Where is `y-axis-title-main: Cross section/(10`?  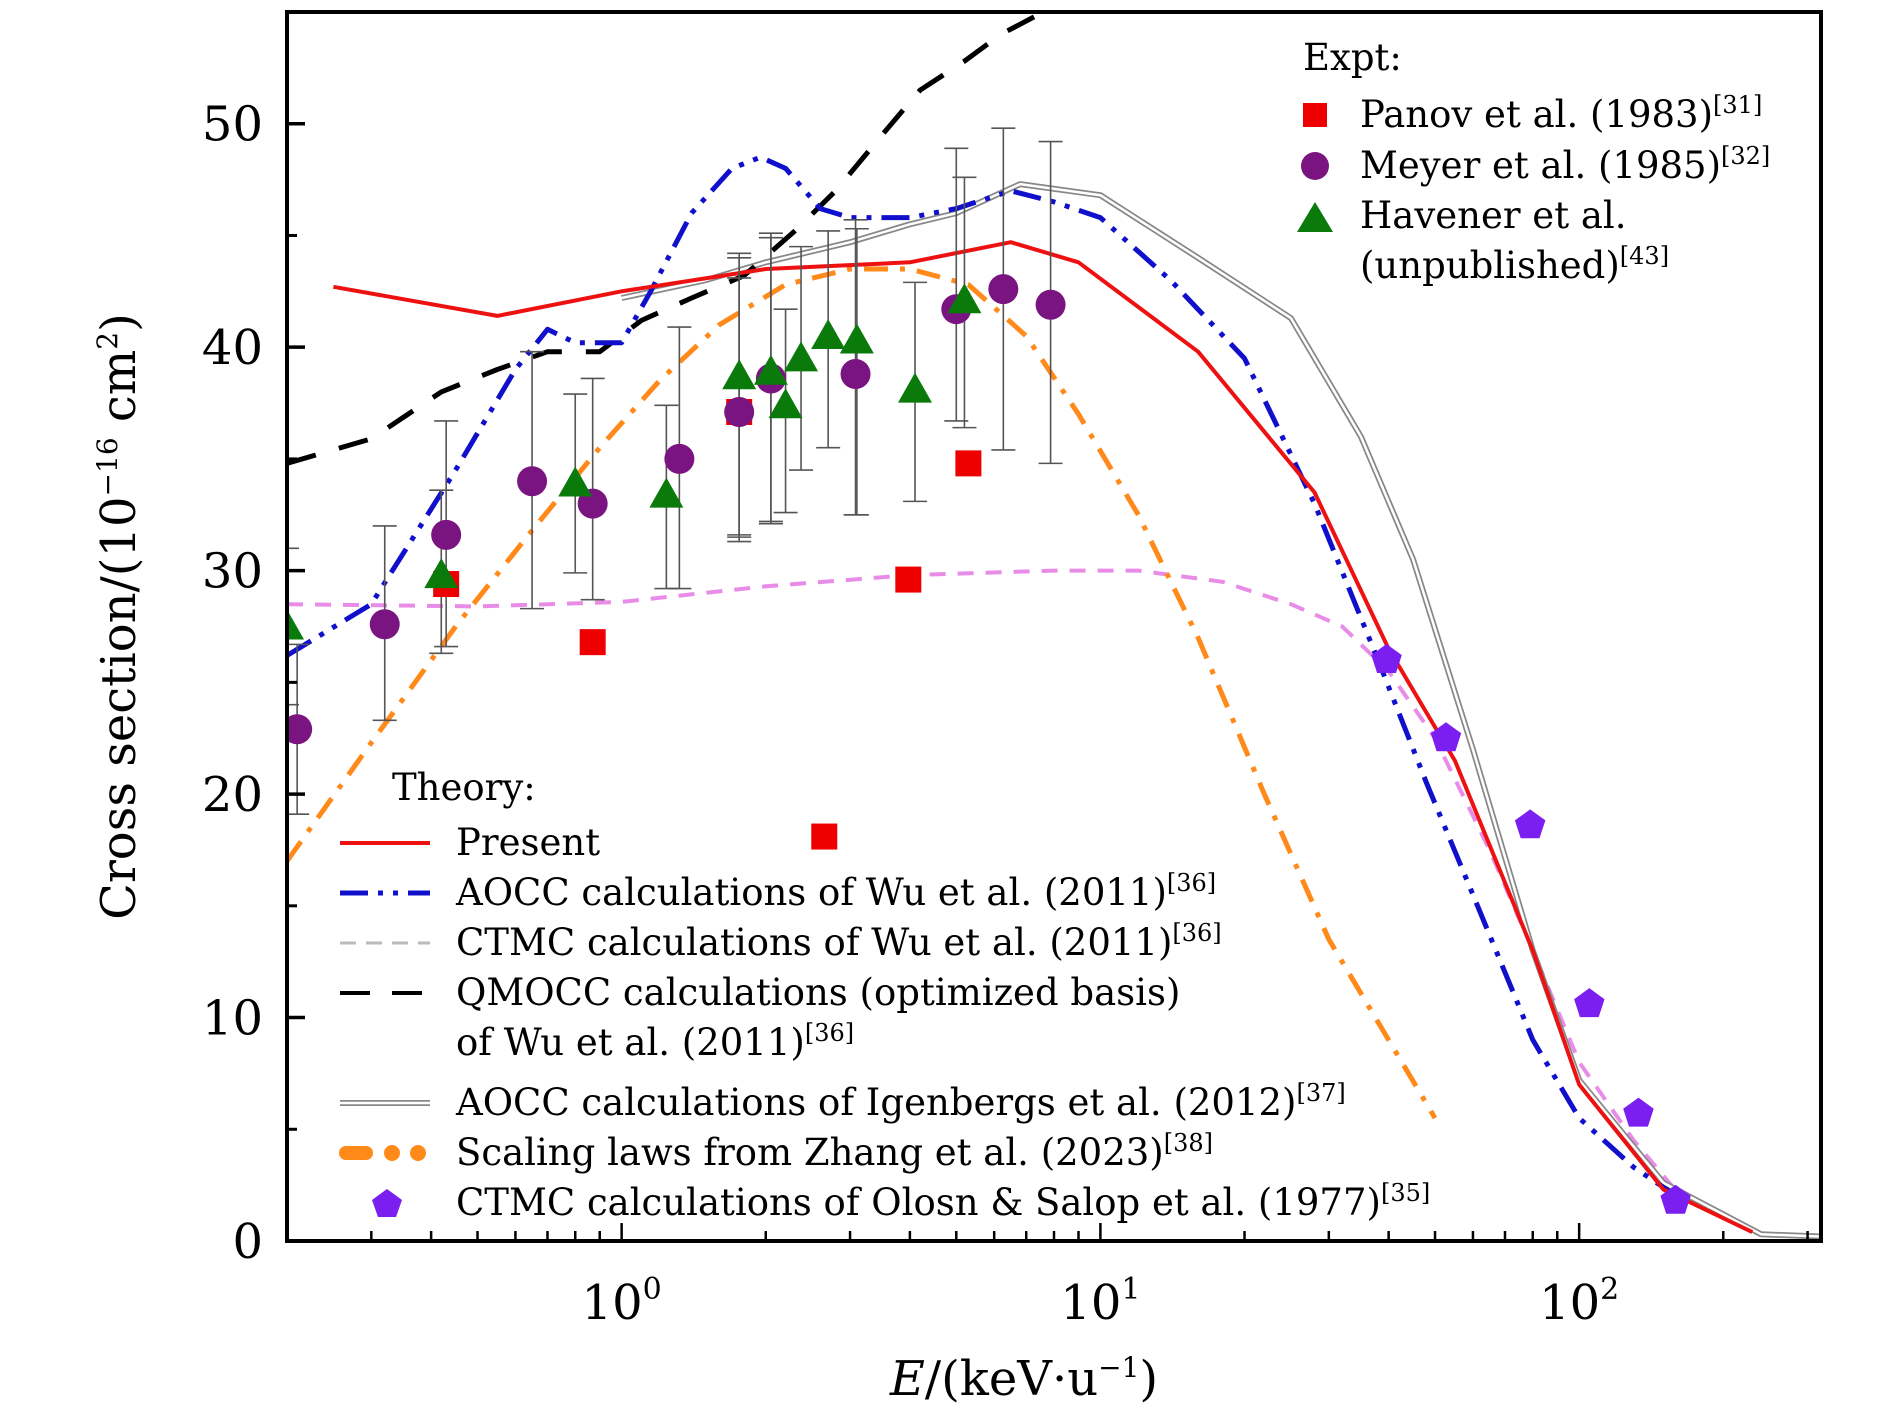 y-axis-title-main: Cross section/(10 is located at coordinates (119, 707).